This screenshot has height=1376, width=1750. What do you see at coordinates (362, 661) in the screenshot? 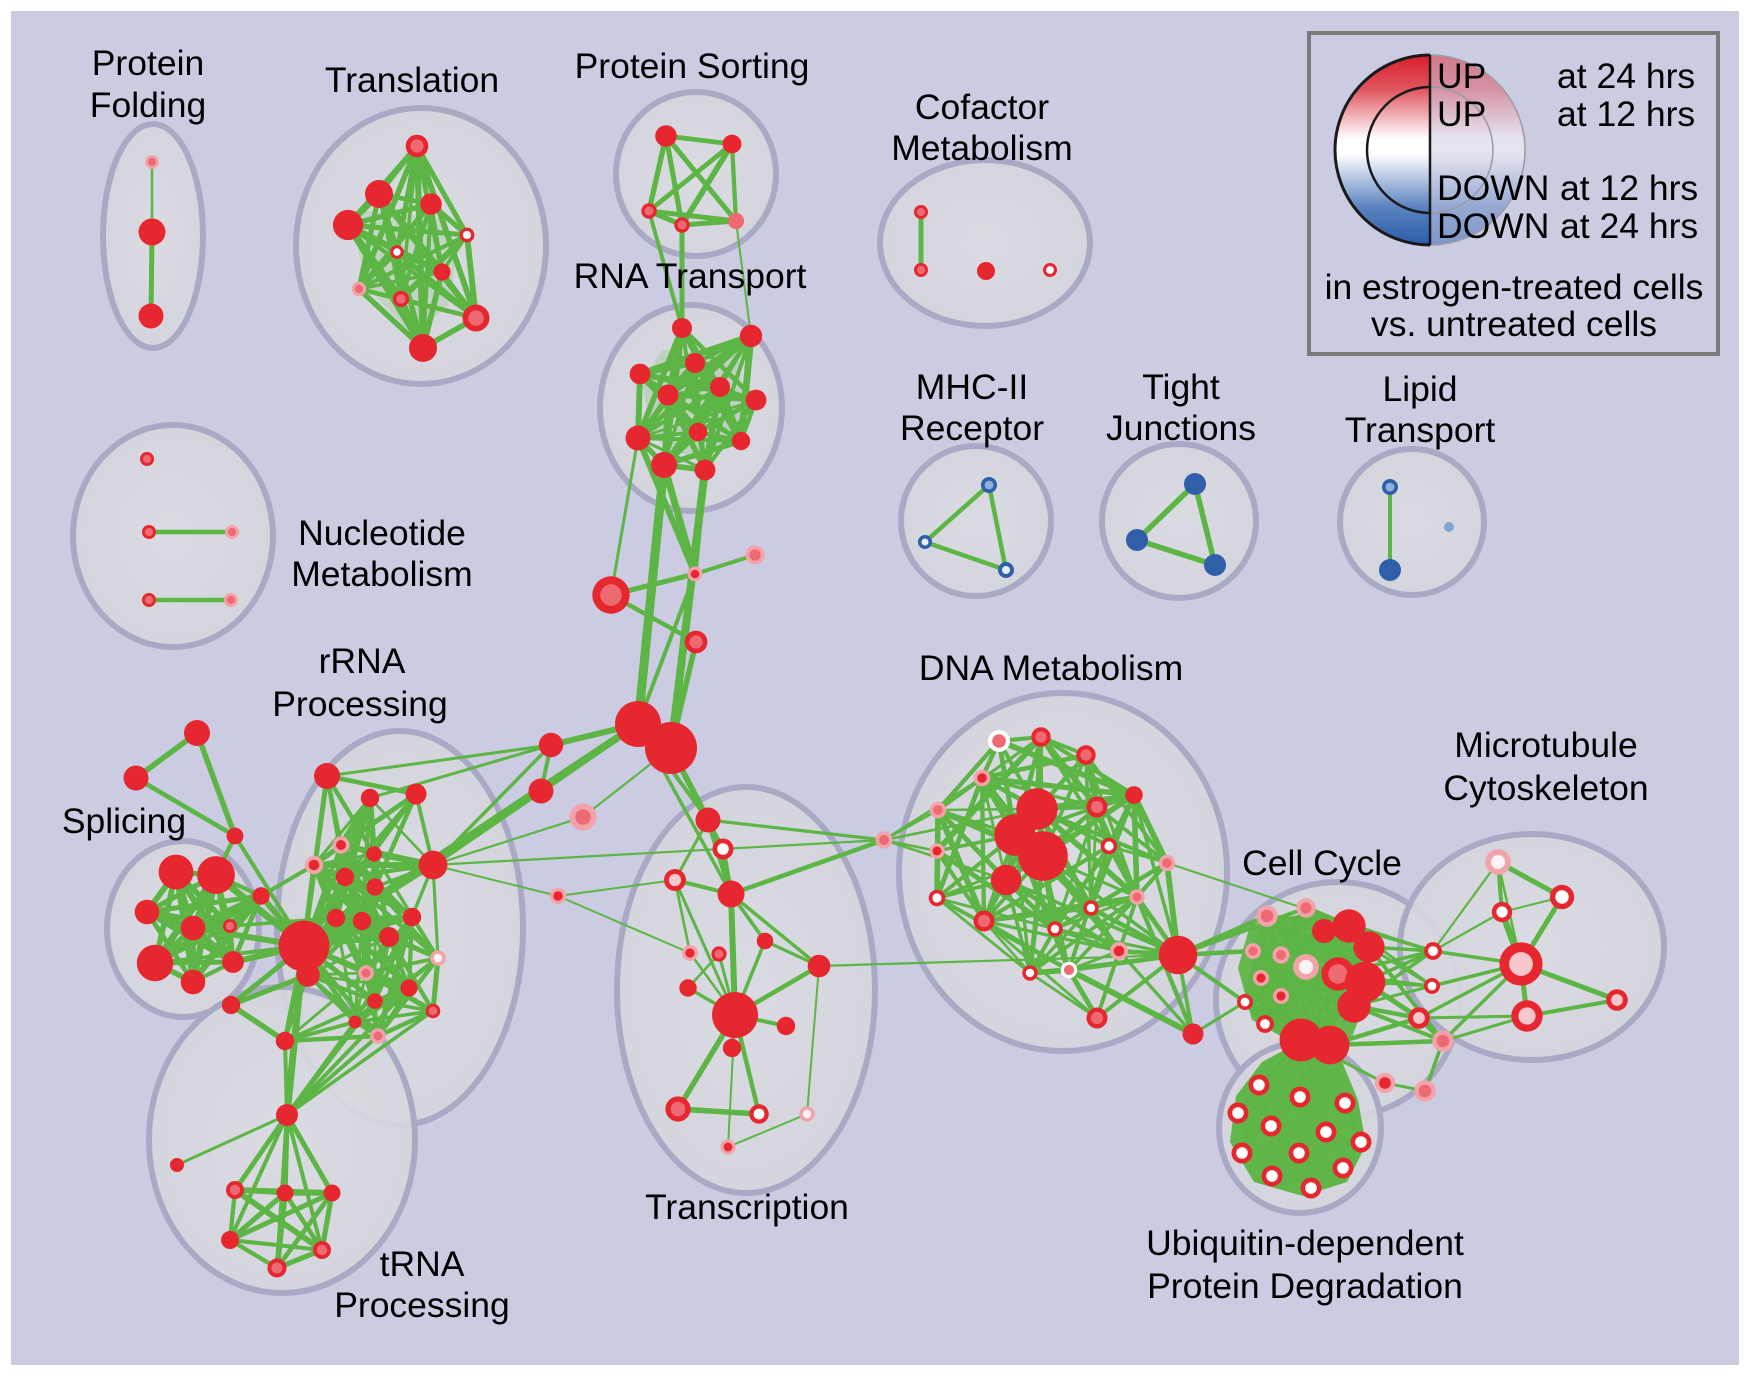
I see `svg-text: rRNA` at bounding box center [362, 661].